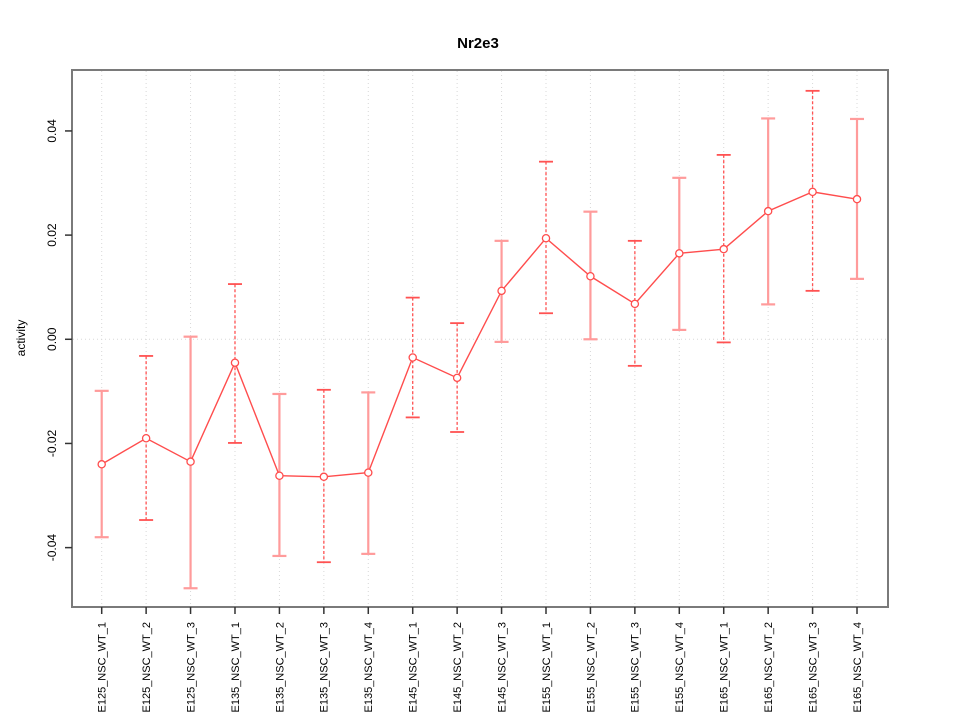  I want to click on x-tick-label: E125_NSC_WT_3, so click(191, 667).